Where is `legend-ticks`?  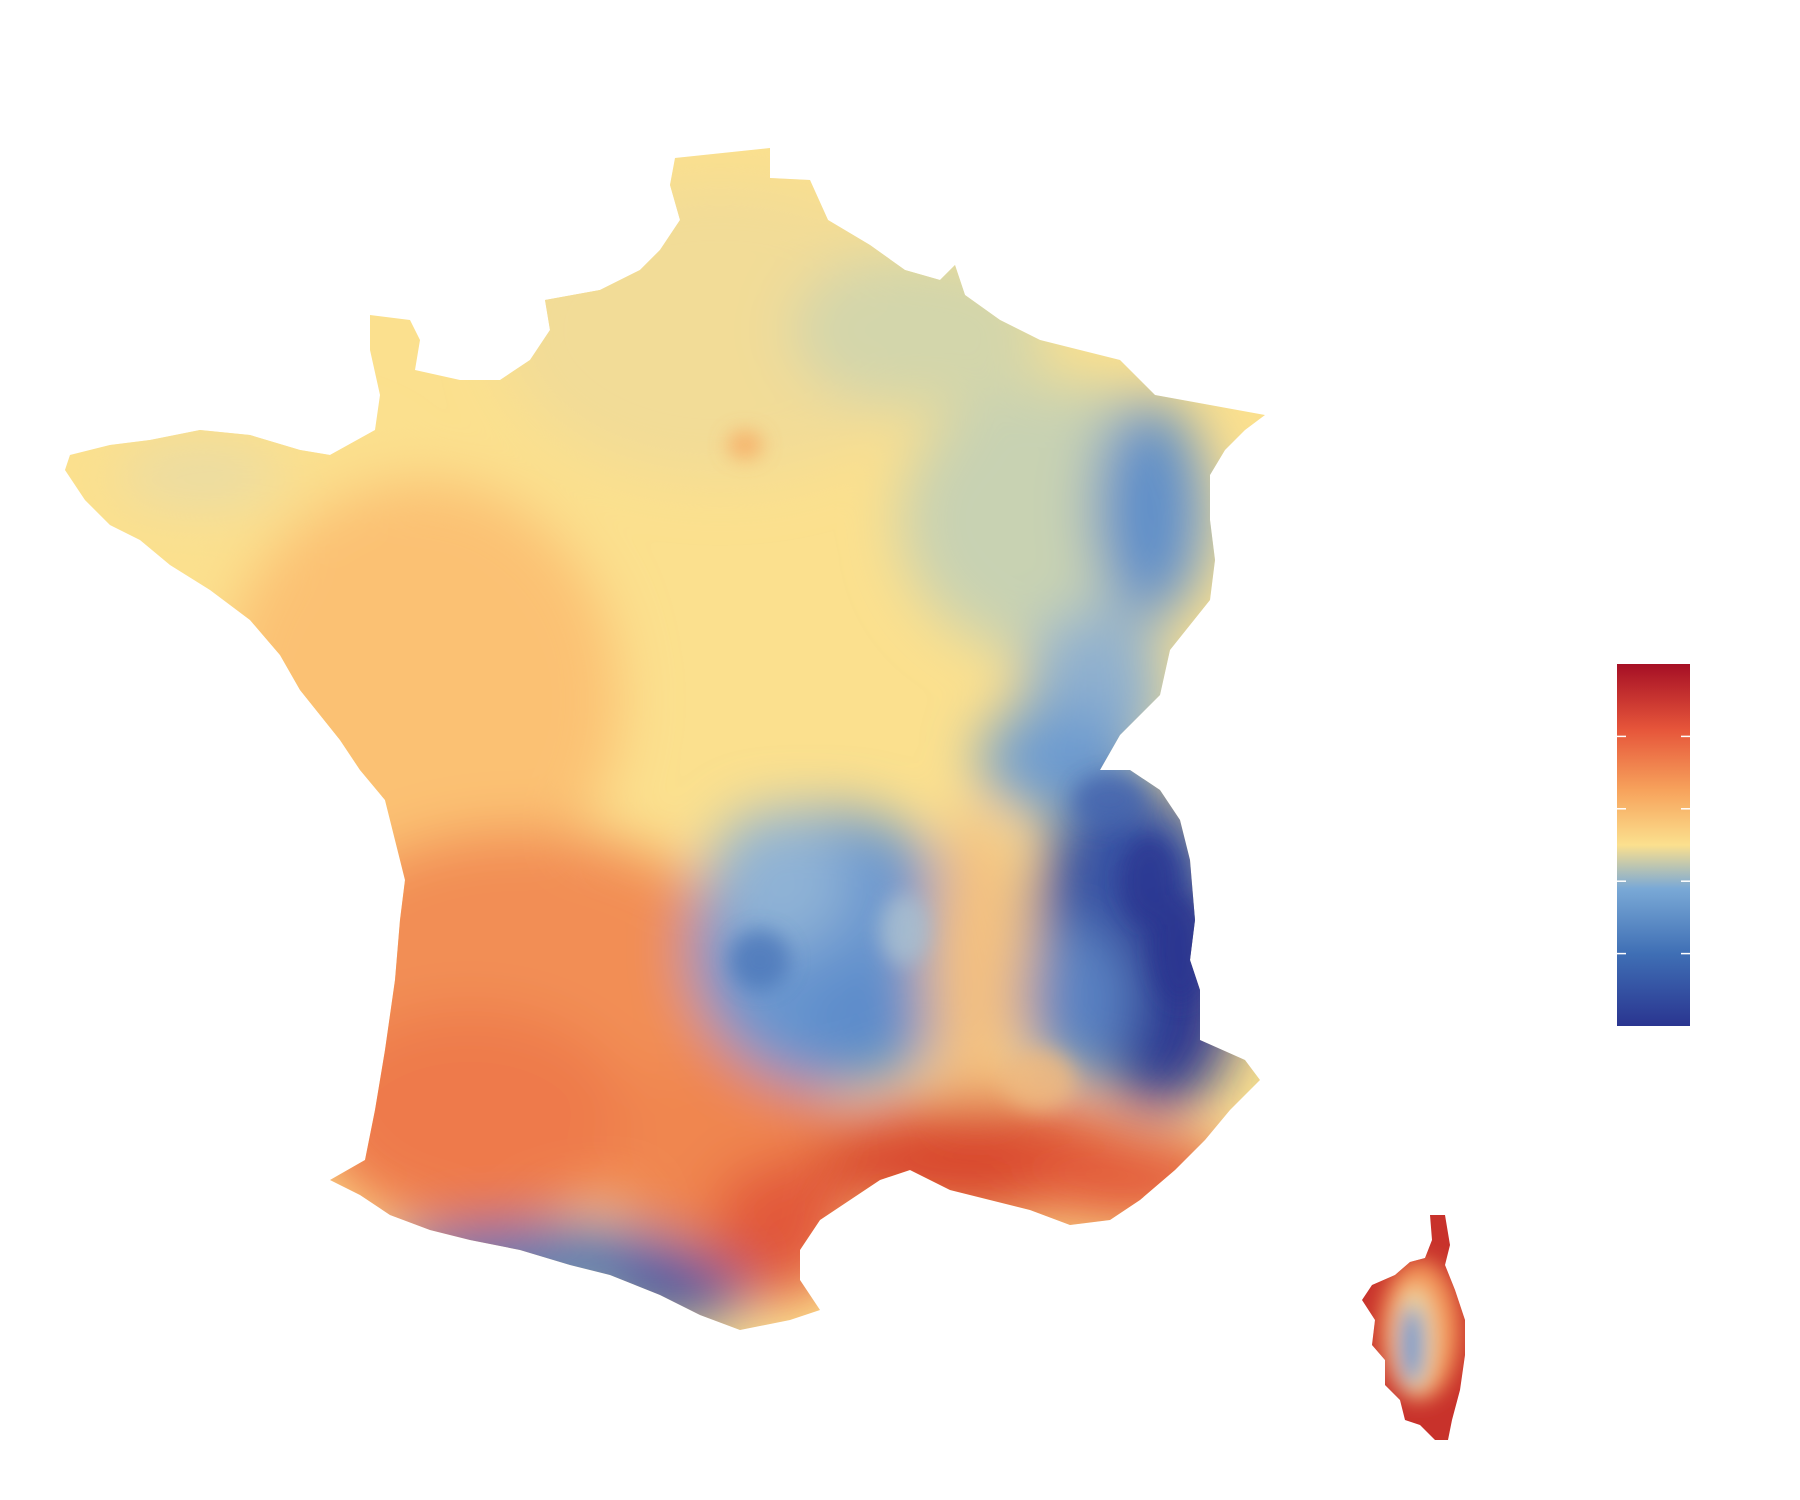 legend-ticks is located at coordinates (1653, 845).